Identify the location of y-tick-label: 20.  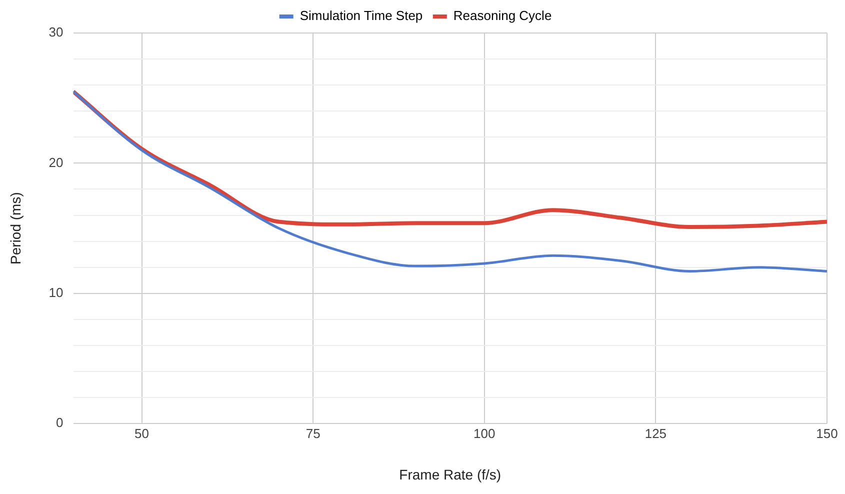
(56, 162).